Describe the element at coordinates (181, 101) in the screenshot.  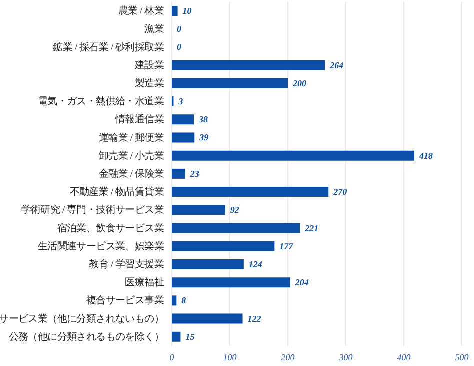
I see `data-label: 3` at that location.